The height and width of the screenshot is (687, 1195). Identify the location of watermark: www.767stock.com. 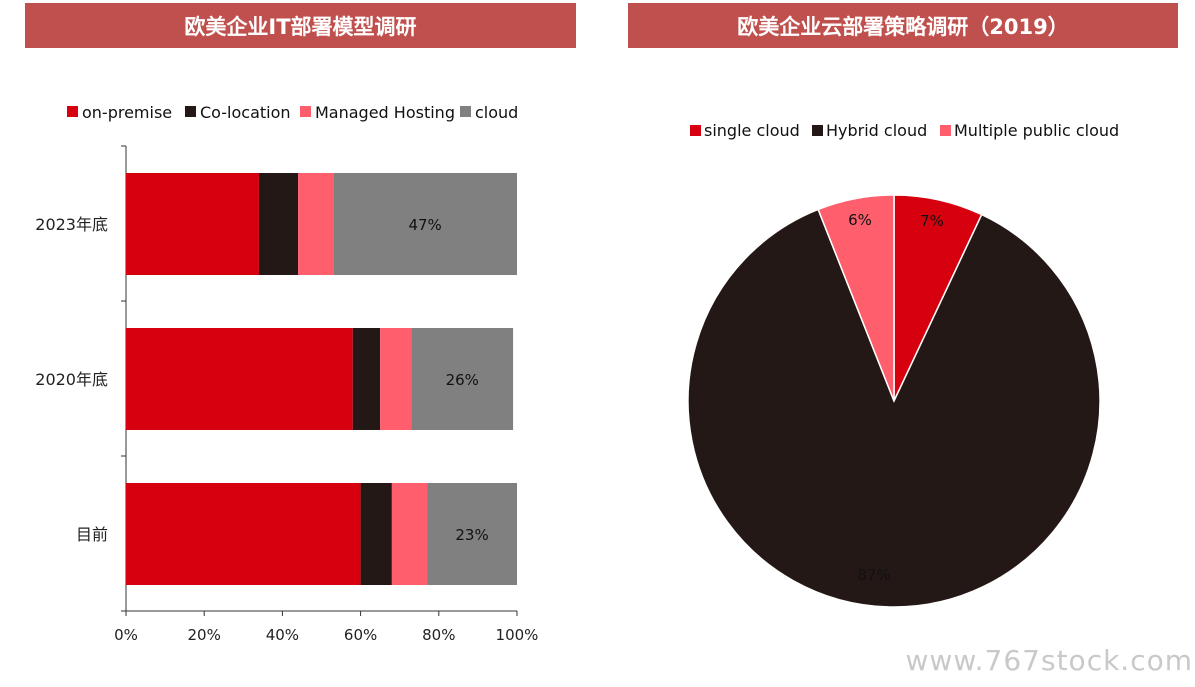
(1049, 660).